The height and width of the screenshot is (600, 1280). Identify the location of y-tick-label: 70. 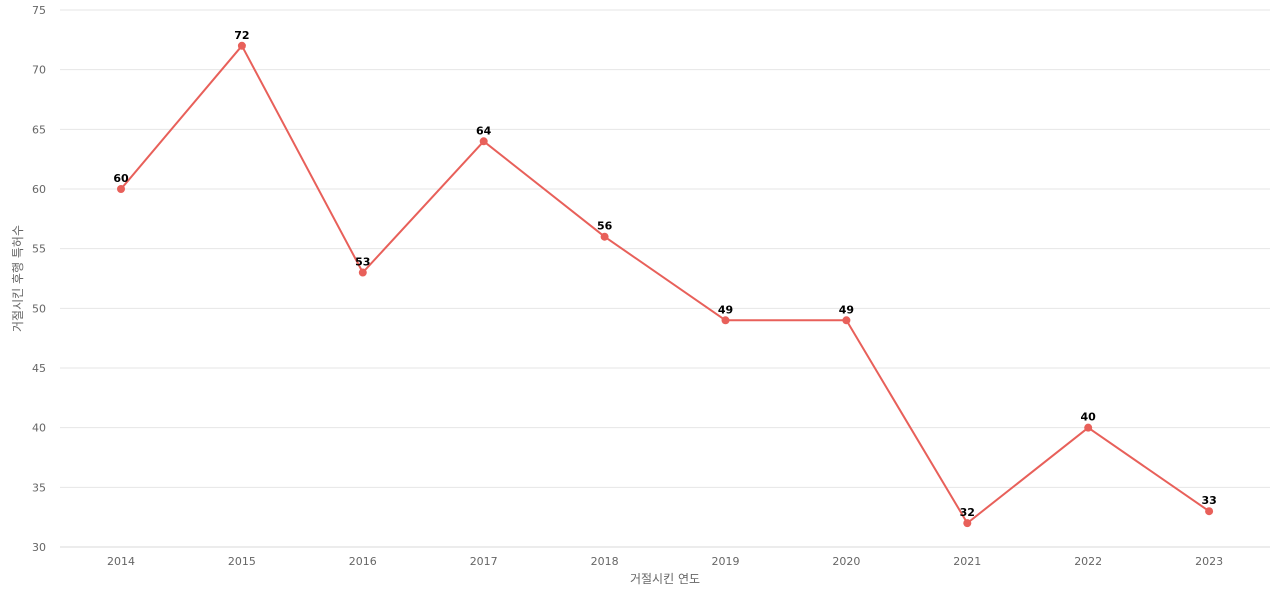
(39, 70).